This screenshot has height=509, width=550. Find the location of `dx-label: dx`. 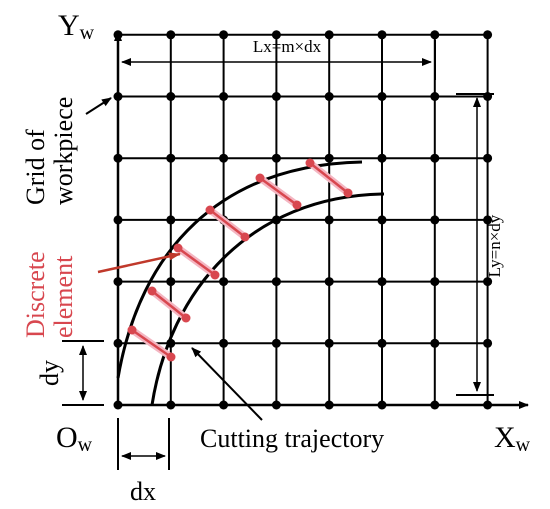

dx-label: dx is located at coordinates (143, 491).